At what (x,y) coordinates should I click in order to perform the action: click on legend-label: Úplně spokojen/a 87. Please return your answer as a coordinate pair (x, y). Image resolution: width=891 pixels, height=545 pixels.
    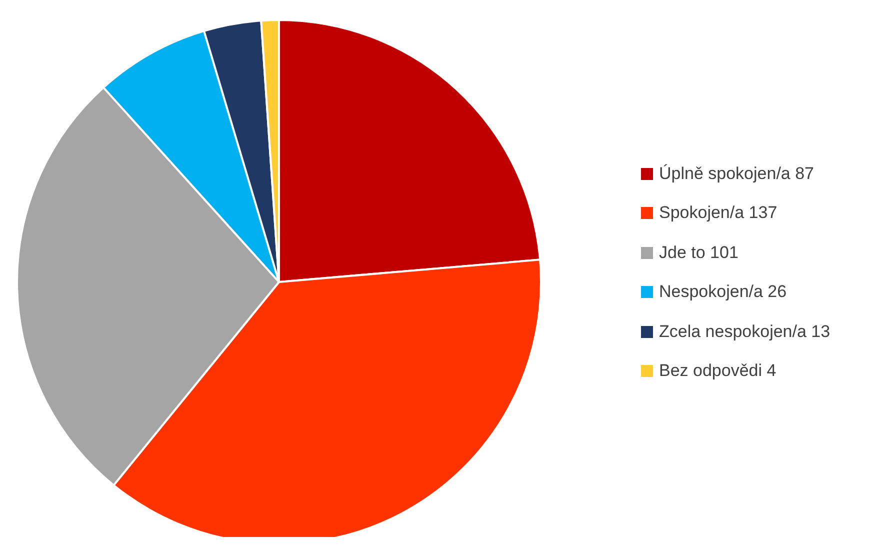
    Looking at the image, I should click on (736, 174).